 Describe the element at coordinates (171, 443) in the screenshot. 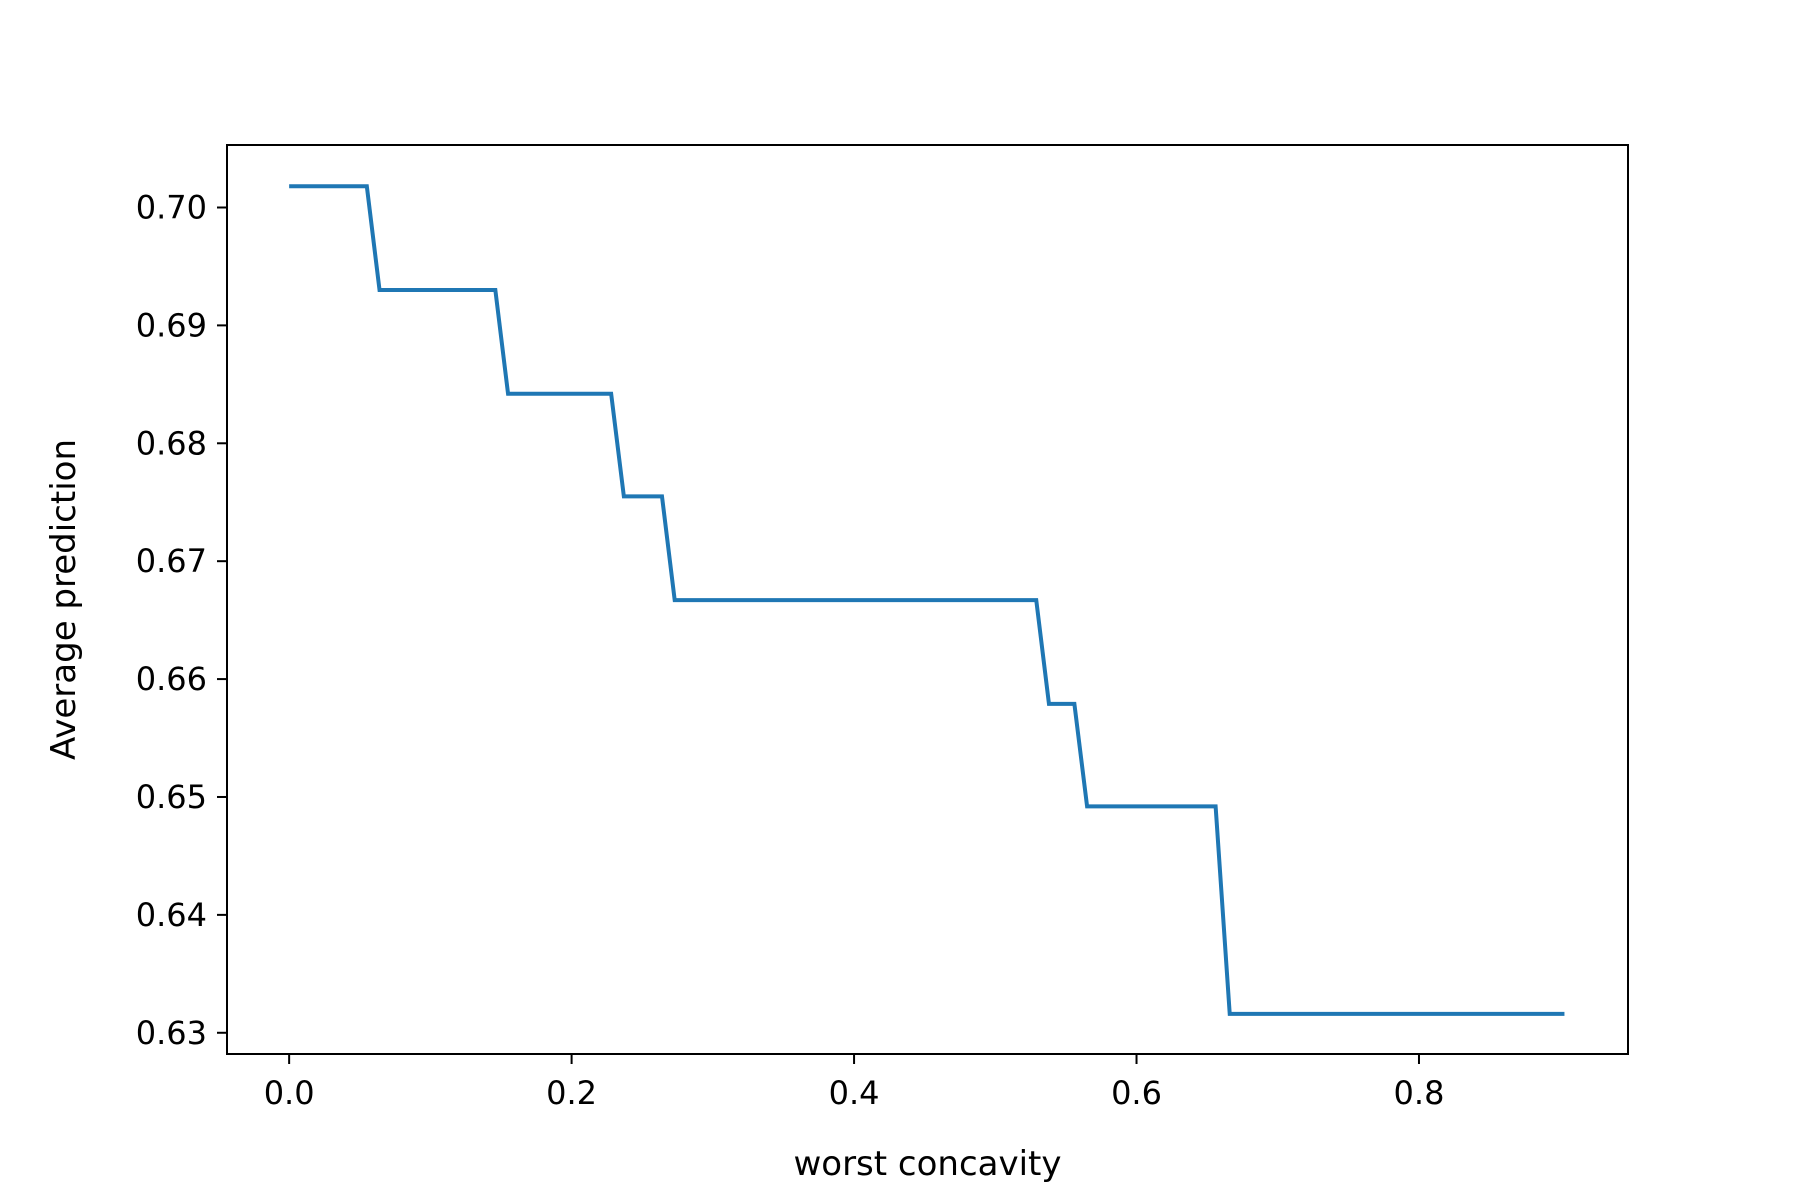

I see `y-tick-label: 0.68` at that location.